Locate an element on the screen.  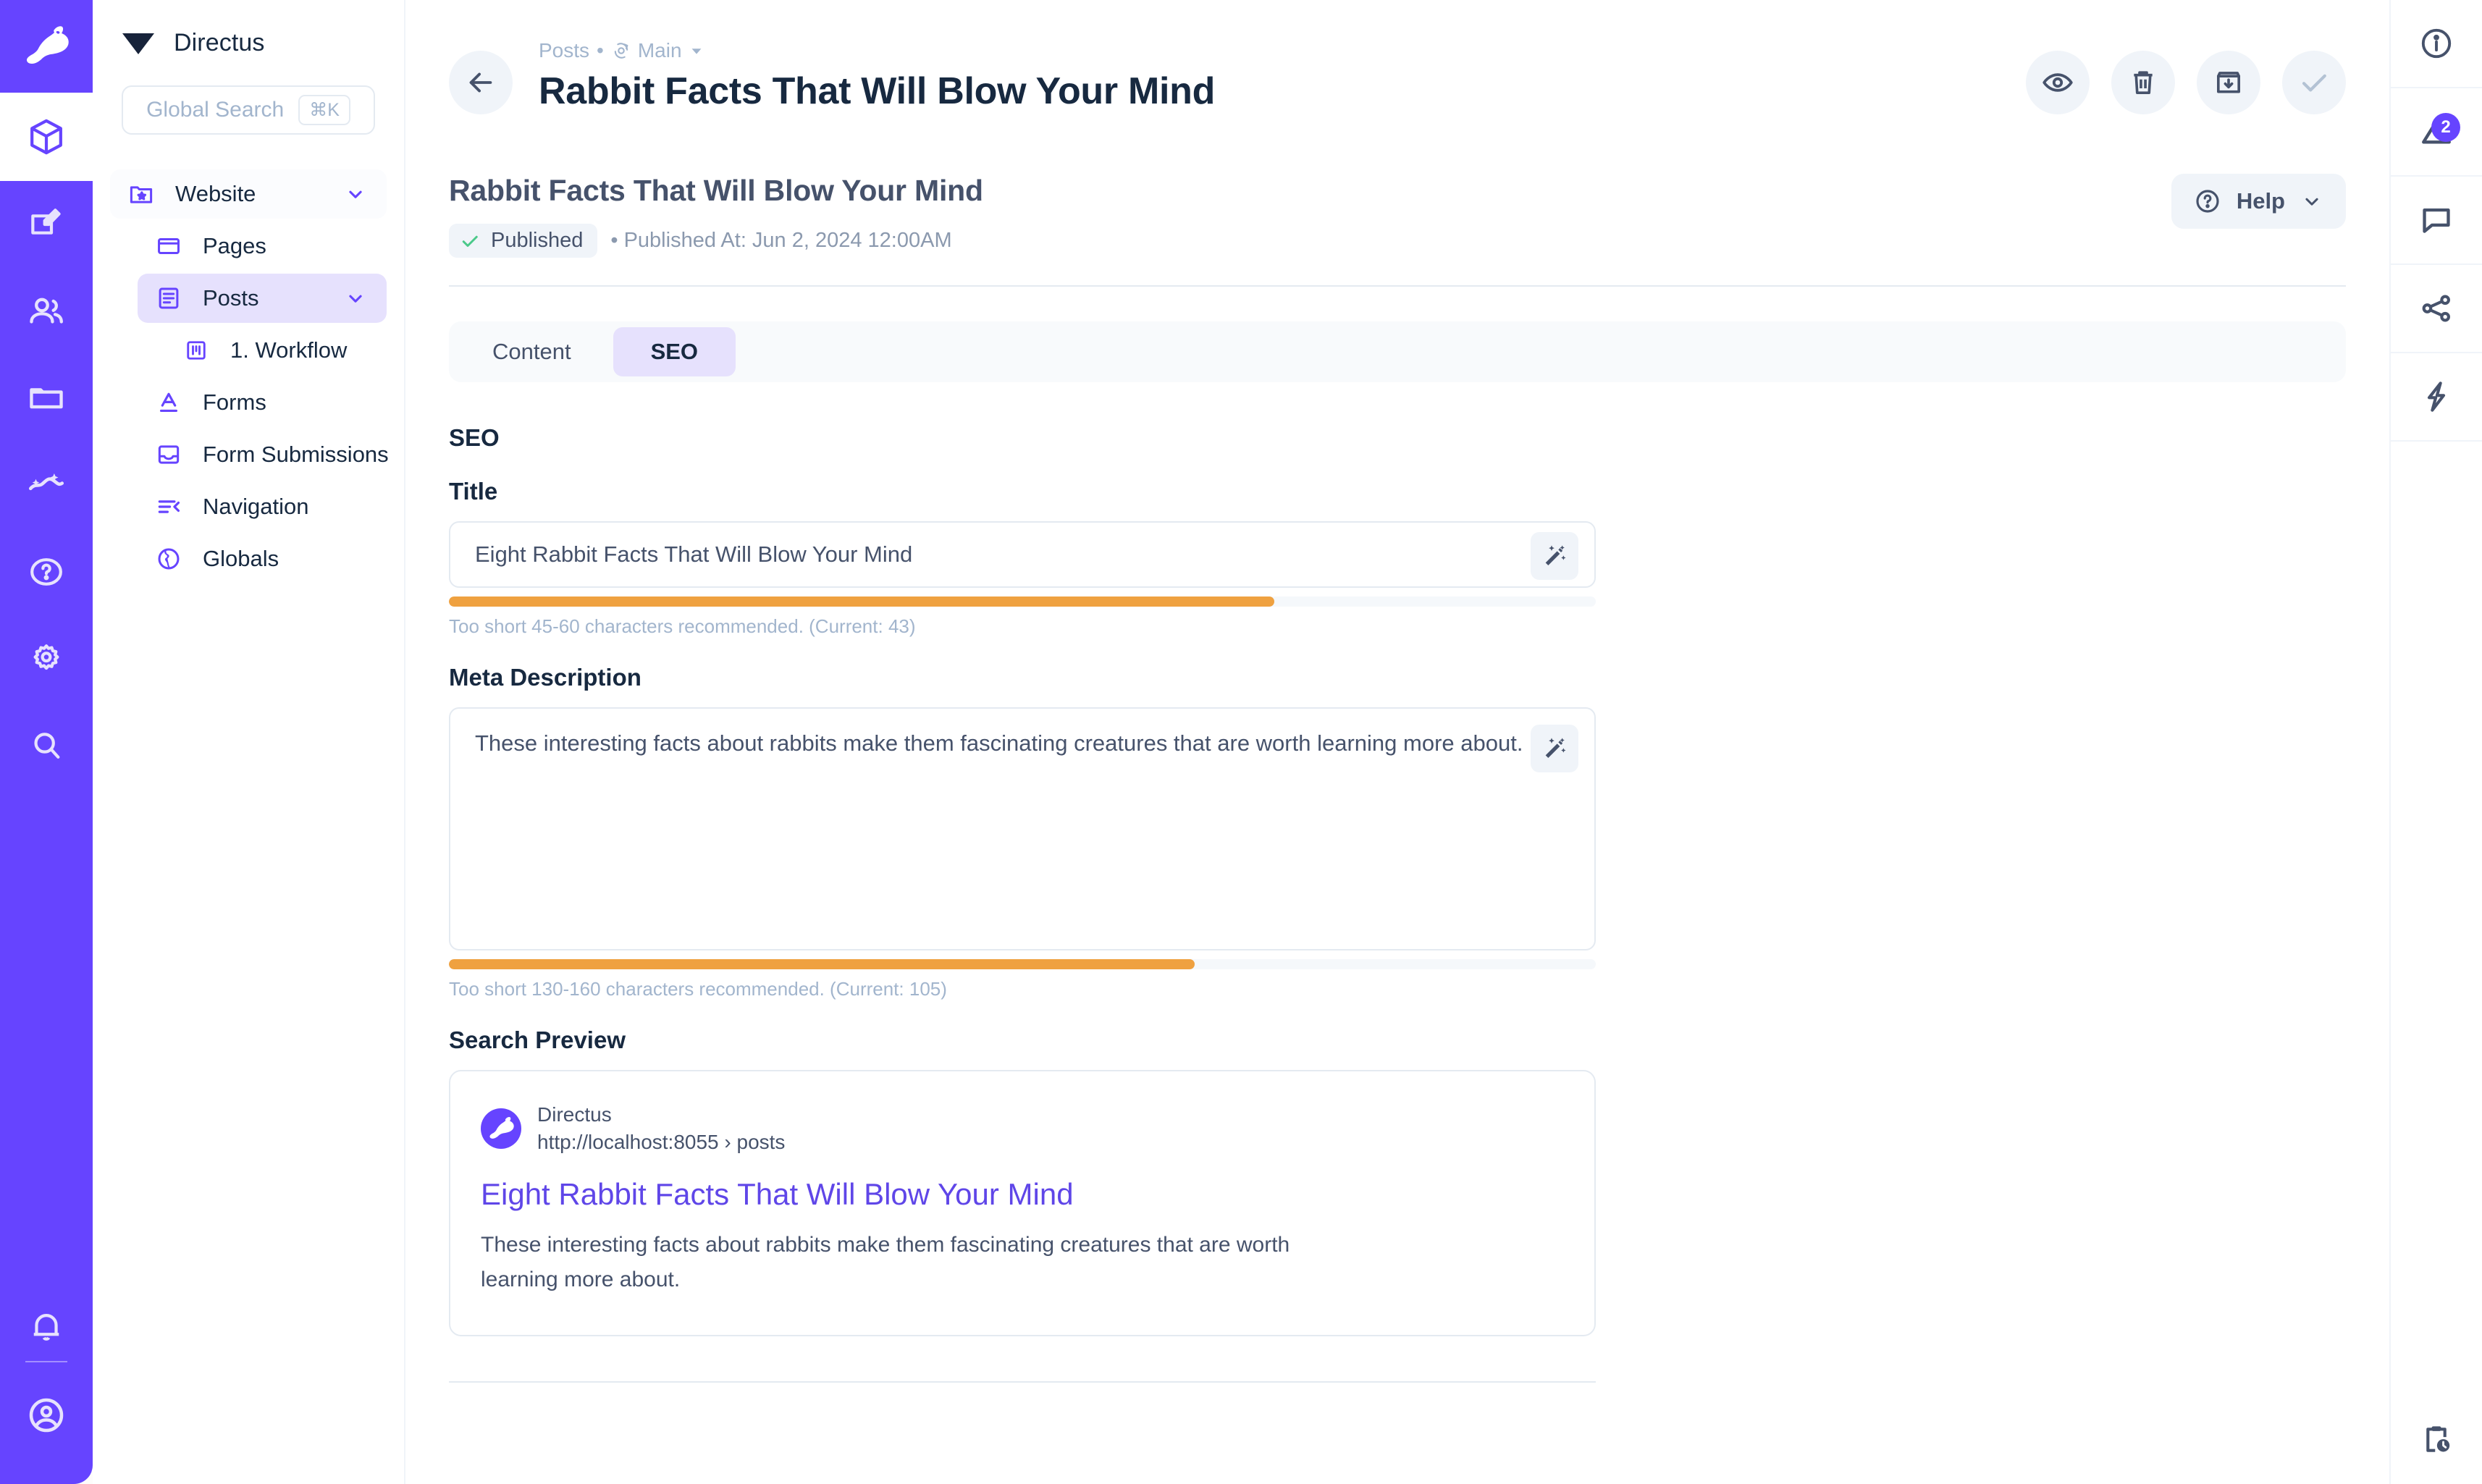
sidebar-item-workflow: 1. Workflow is located at coordinates (276, 350).